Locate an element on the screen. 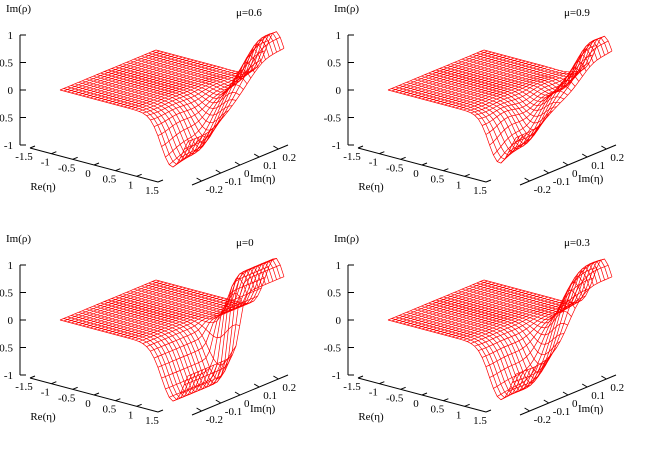 This screenshot has height=458, width=654. x-tick-label: 0 is located at coordinates (416, 404).